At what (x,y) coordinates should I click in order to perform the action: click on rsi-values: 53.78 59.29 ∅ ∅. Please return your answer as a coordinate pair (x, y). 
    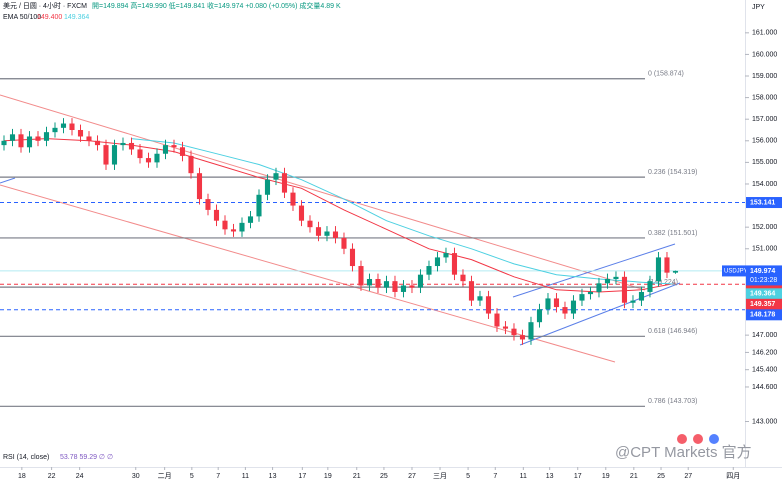
    Looking at the image, I should click on (86, 457).